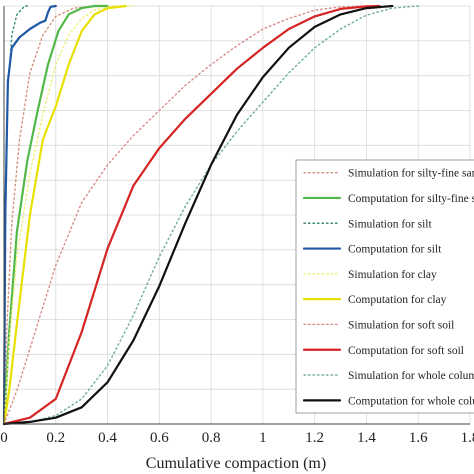 This screenshot has width=474, height=474. I want to click on x-tick-label: 0.6, so click(159, 438).